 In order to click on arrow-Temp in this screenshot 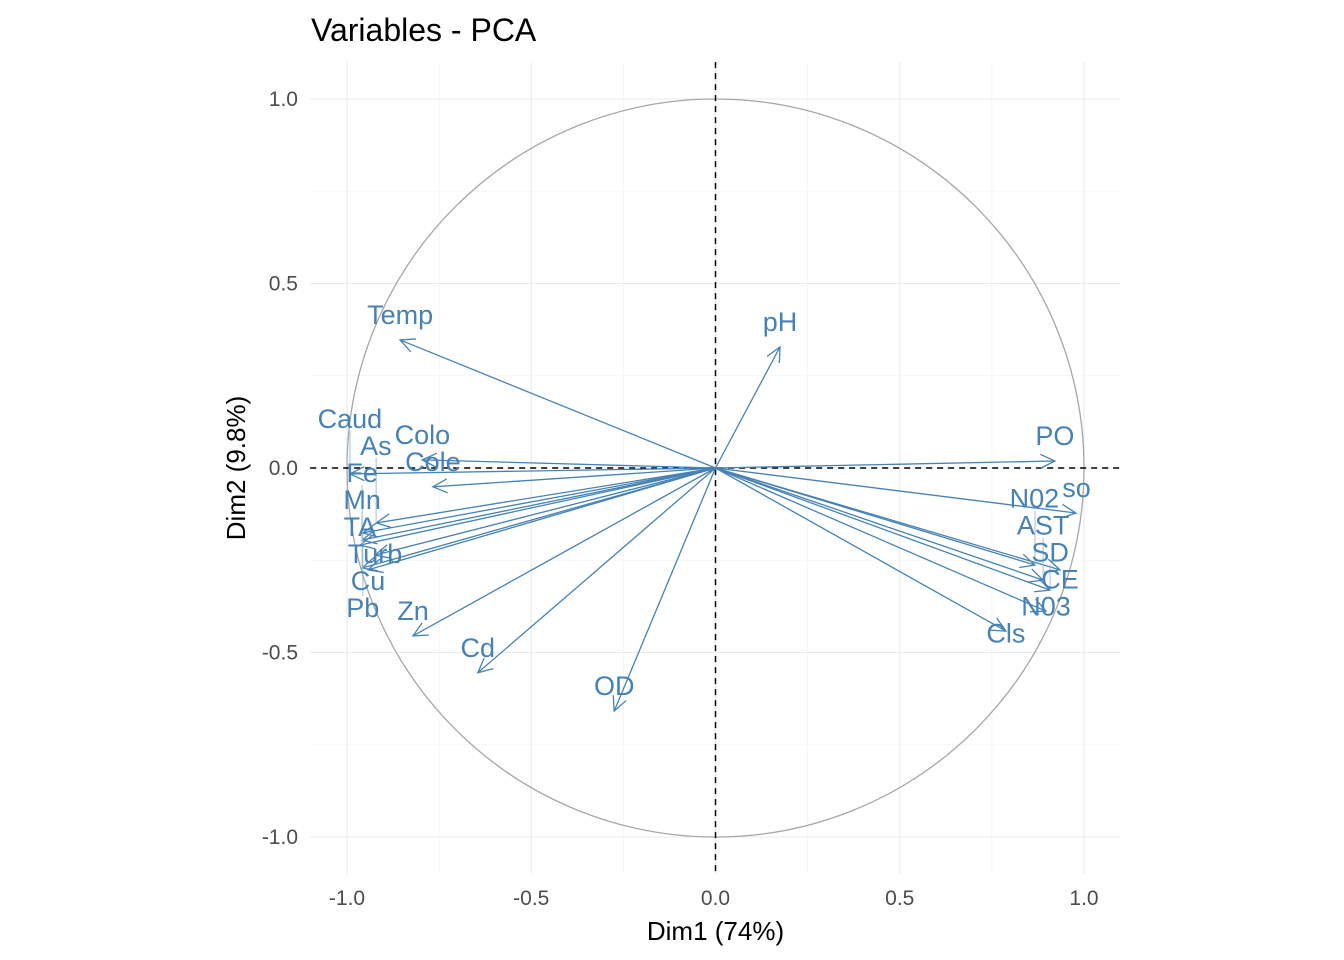, I will do `click(557, 404)`.